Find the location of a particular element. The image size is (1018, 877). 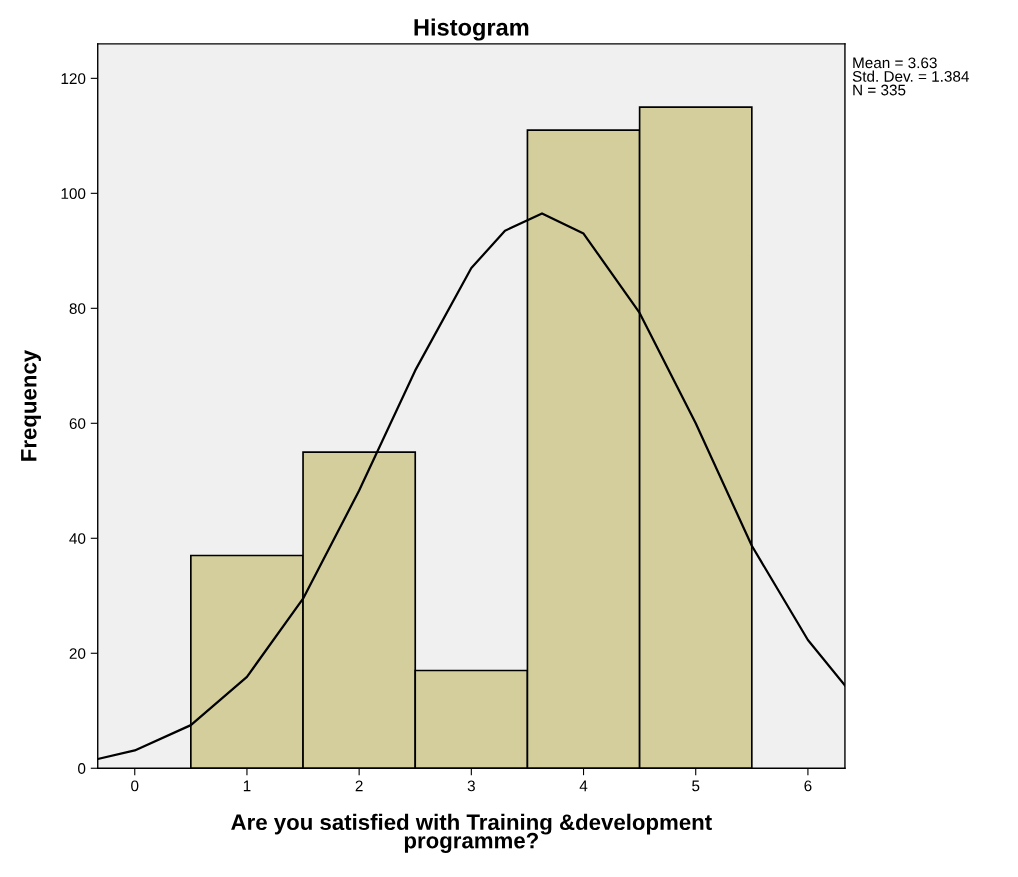

y-axis-title: Frequency is located at coordinates (31, 405).